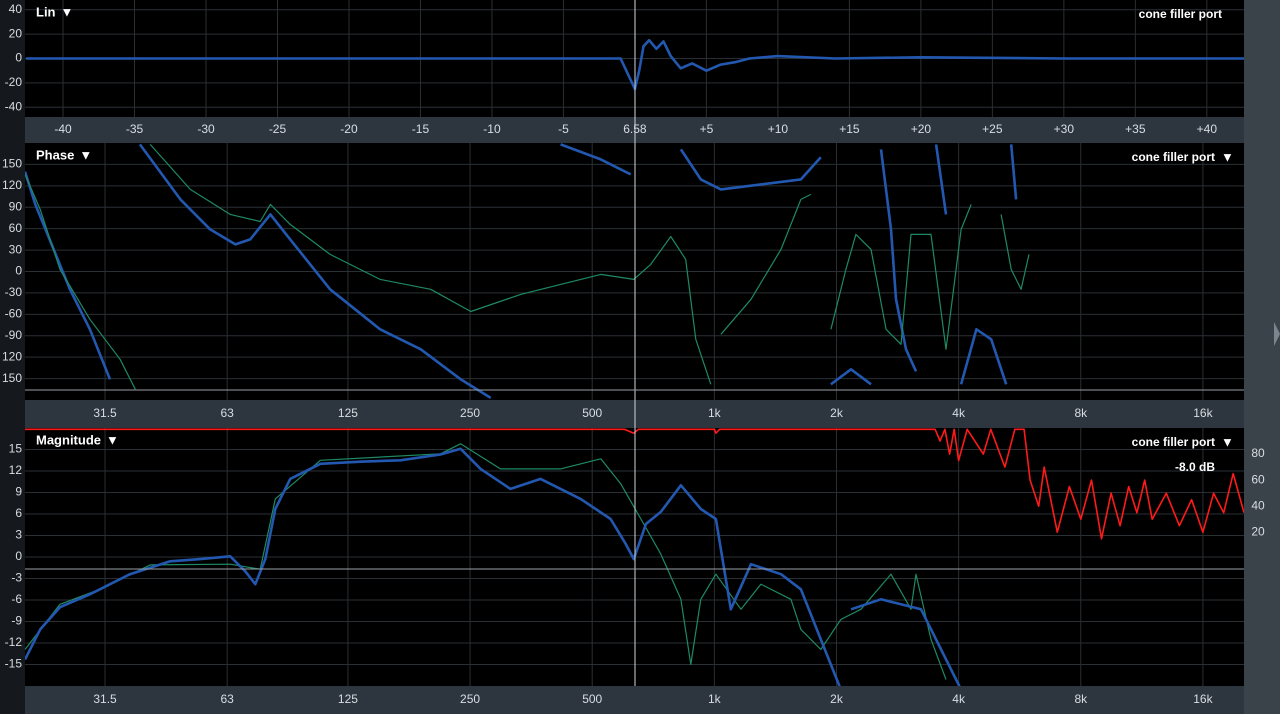  I want to click on x-tick-label: +30, so click(1064, 129).